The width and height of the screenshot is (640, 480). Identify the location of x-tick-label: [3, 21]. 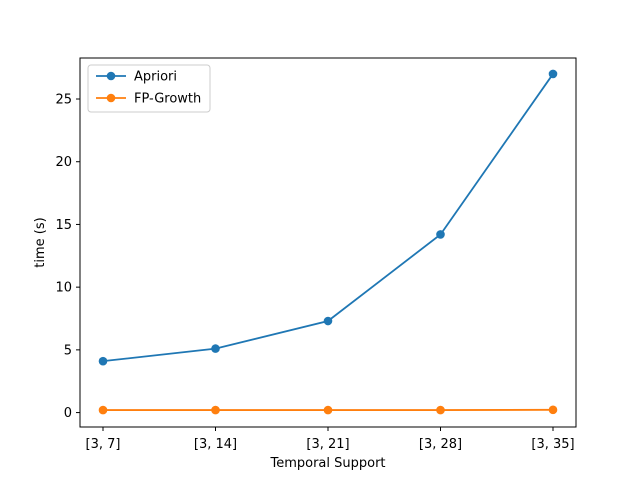
(327, 444).